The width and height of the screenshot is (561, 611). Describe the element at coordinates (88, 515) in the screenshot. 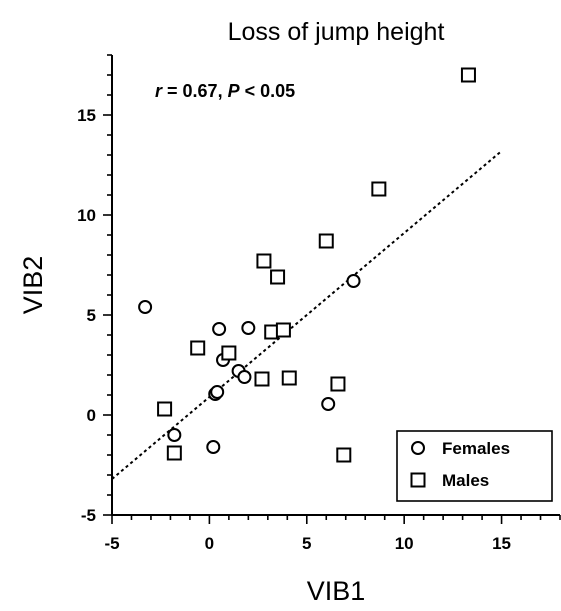

I see `y-tick-label: -5` at that location.